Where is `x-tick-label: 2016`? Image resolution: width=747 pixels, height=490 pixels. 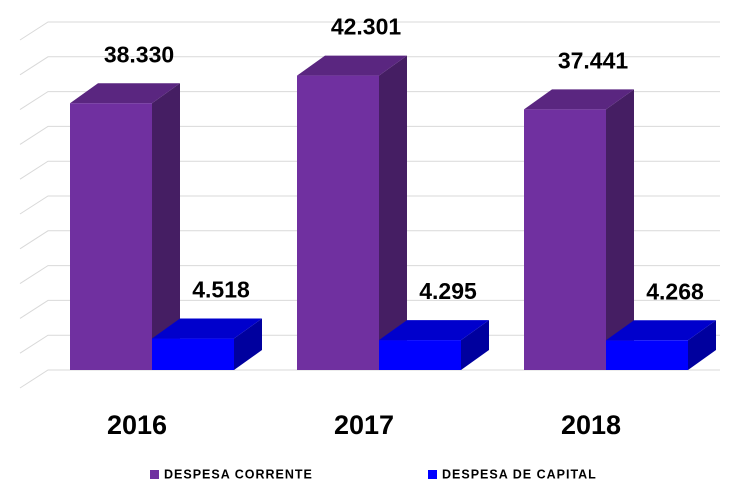
x-tick-label: 2016 is located at coordinates (137, 425).